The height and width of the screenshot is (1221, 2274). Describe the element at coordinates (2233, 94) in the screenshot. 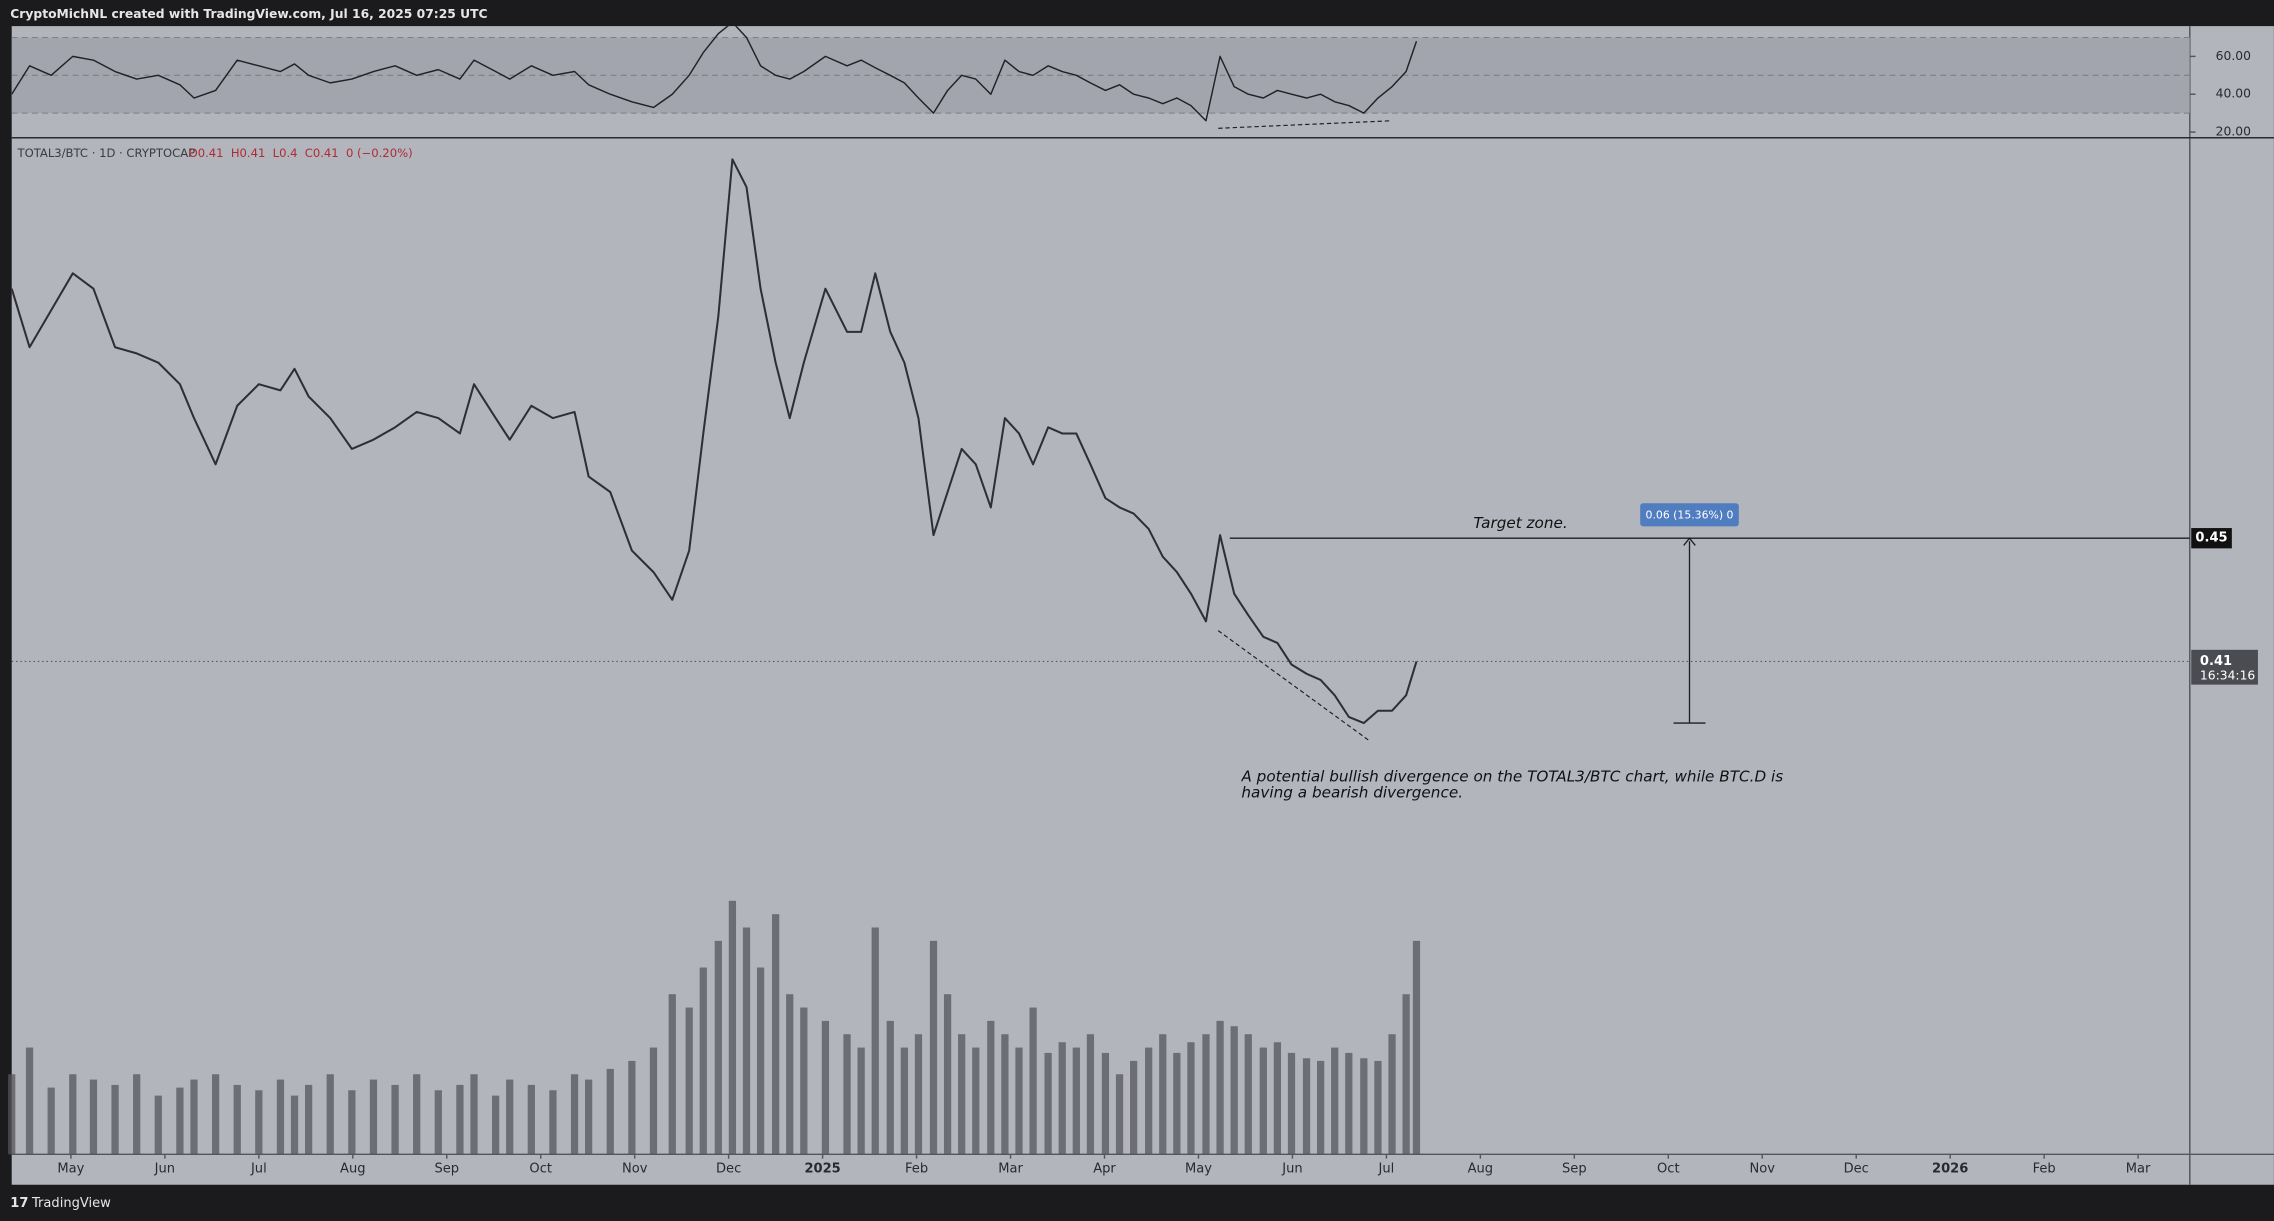

I see `y-tick-label: 40.00` at that location.